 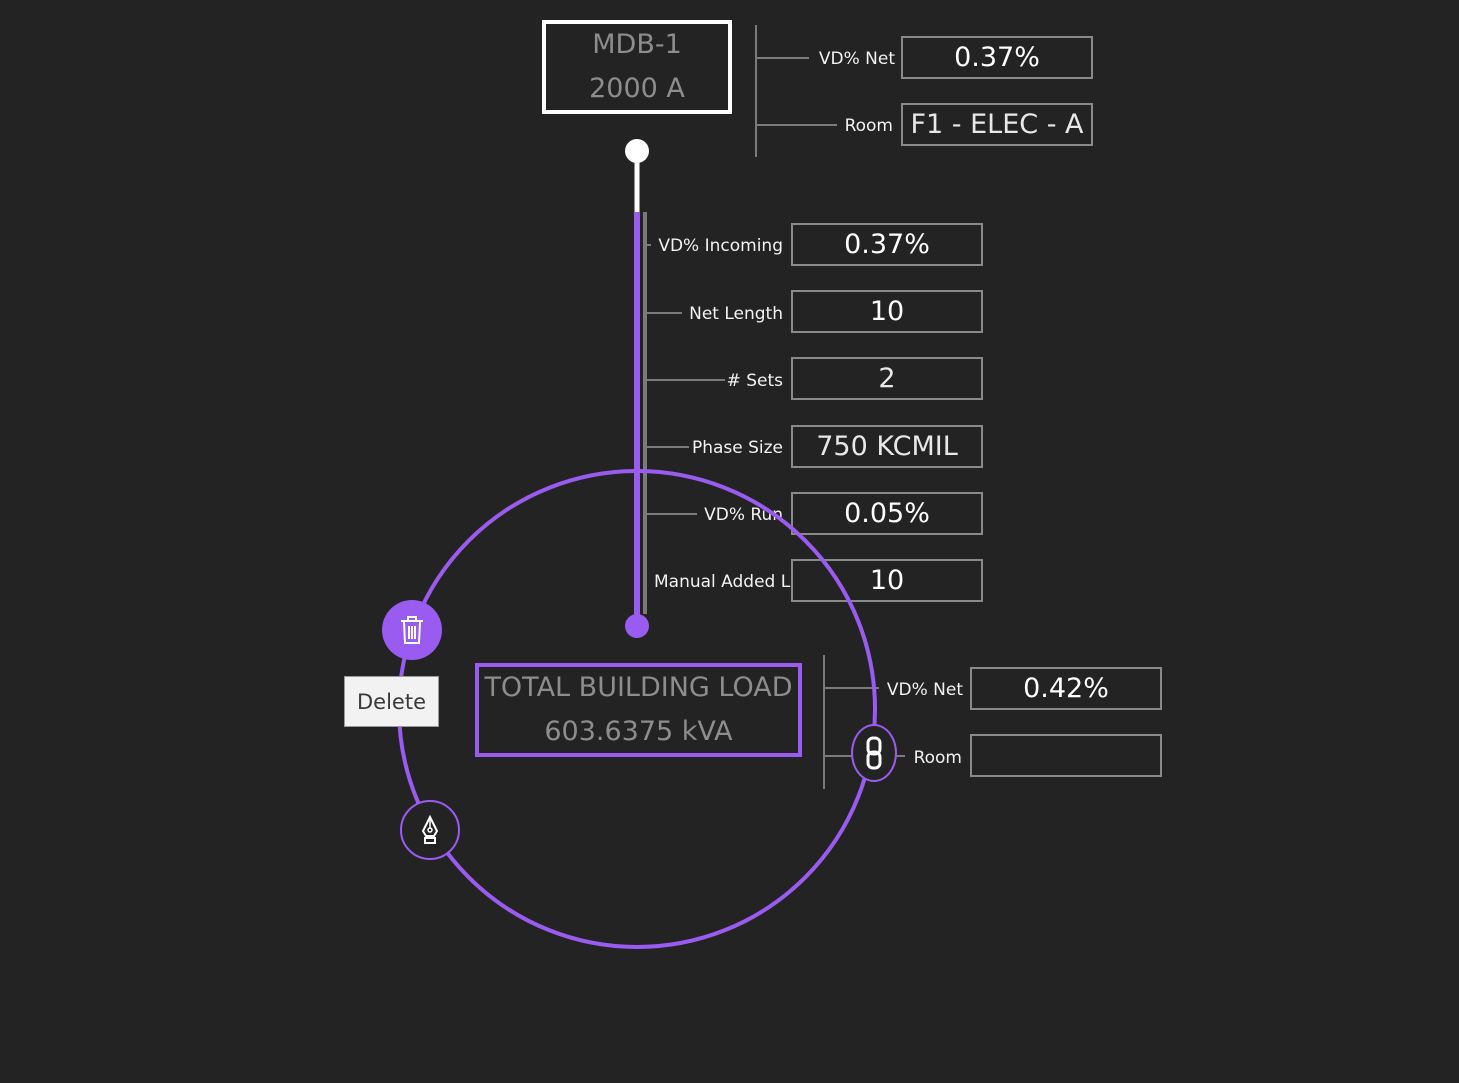 What do you see at coordinates (824, 722) in the screenshot?
I see `load-props-bracket` at bounding box center [824, 722].